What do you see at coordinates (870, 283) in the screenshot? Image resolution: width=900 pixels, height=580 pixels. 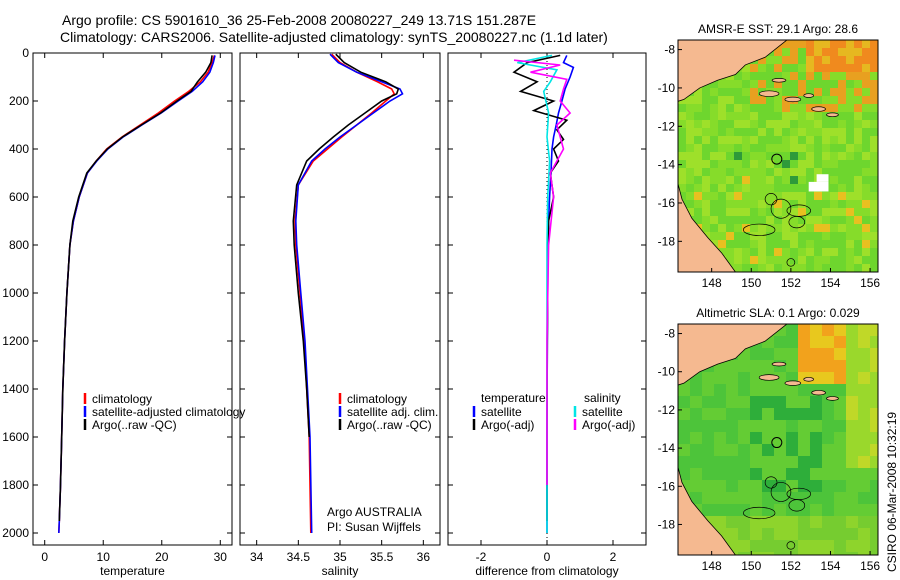 I see `map-x-tick-label: 156` at bounding box center [870, 283].